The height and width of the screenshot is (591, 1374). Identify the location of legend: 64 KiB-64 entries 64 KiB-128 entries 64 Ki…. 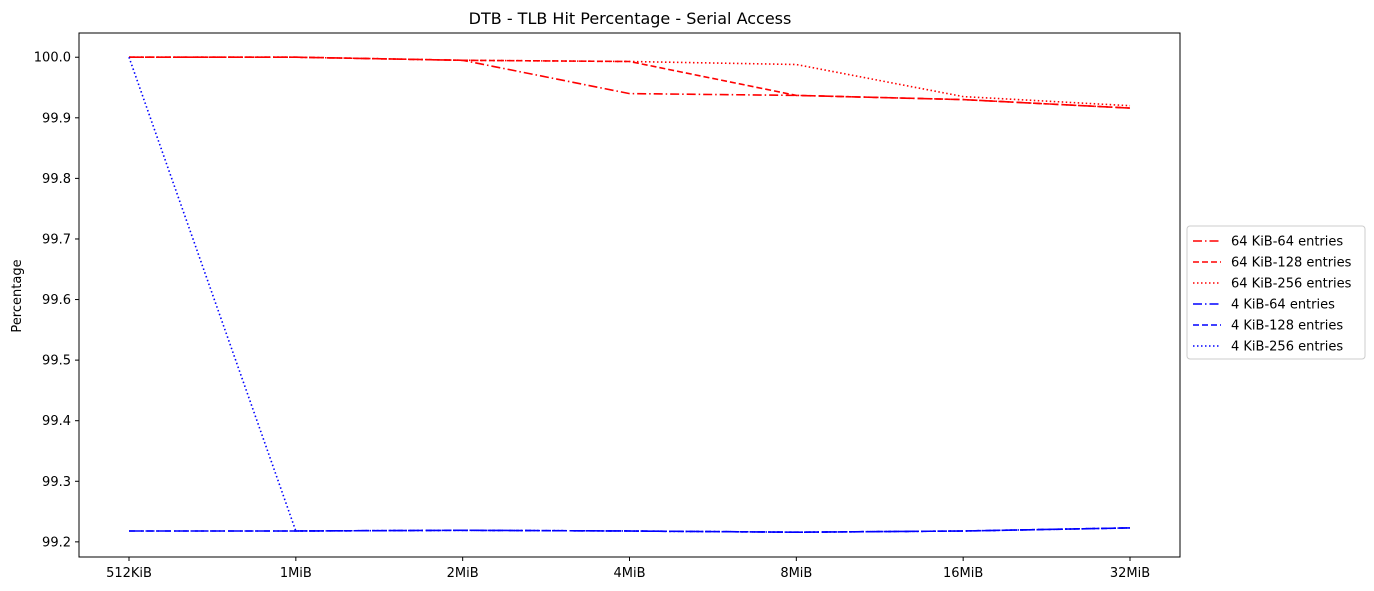
(1276, 292).